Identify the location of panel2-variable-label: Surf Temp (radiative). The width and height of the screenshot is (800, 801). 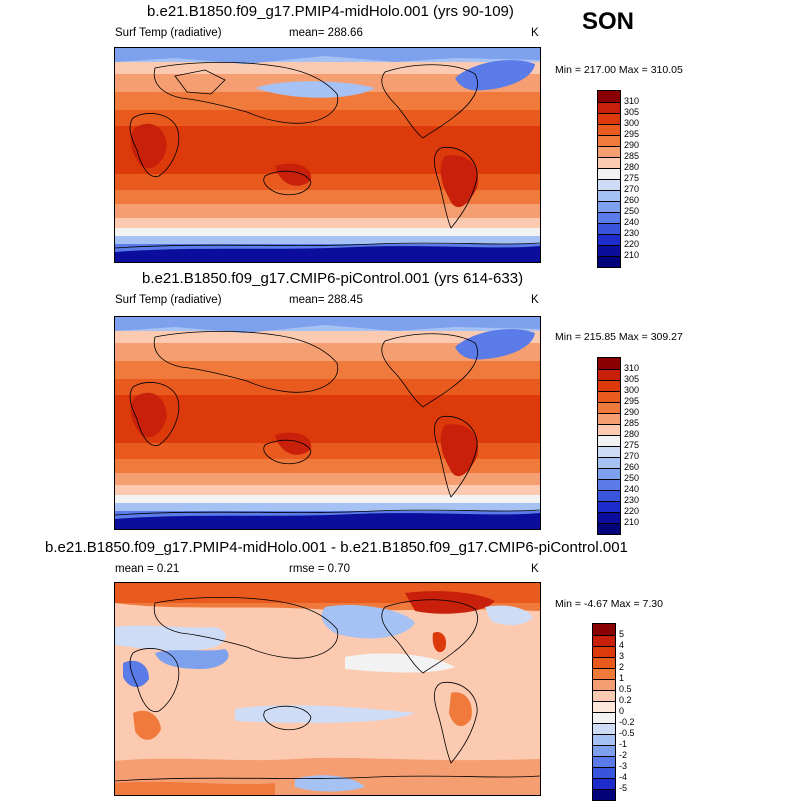
(168, 300).